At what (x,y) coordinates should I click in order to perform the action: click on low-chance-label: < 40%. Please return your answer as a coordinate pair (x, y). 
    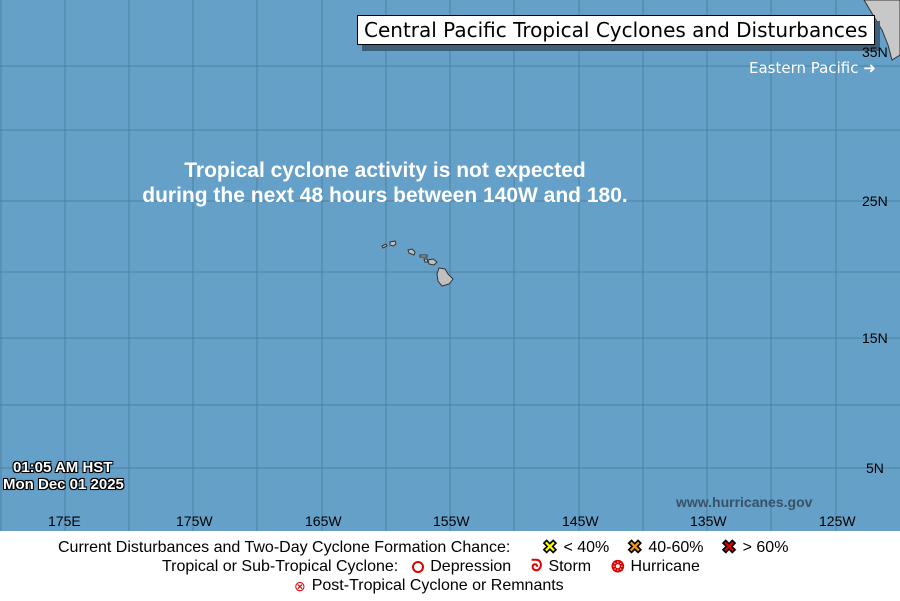
    Looking at the image, I should click on (586, 547).